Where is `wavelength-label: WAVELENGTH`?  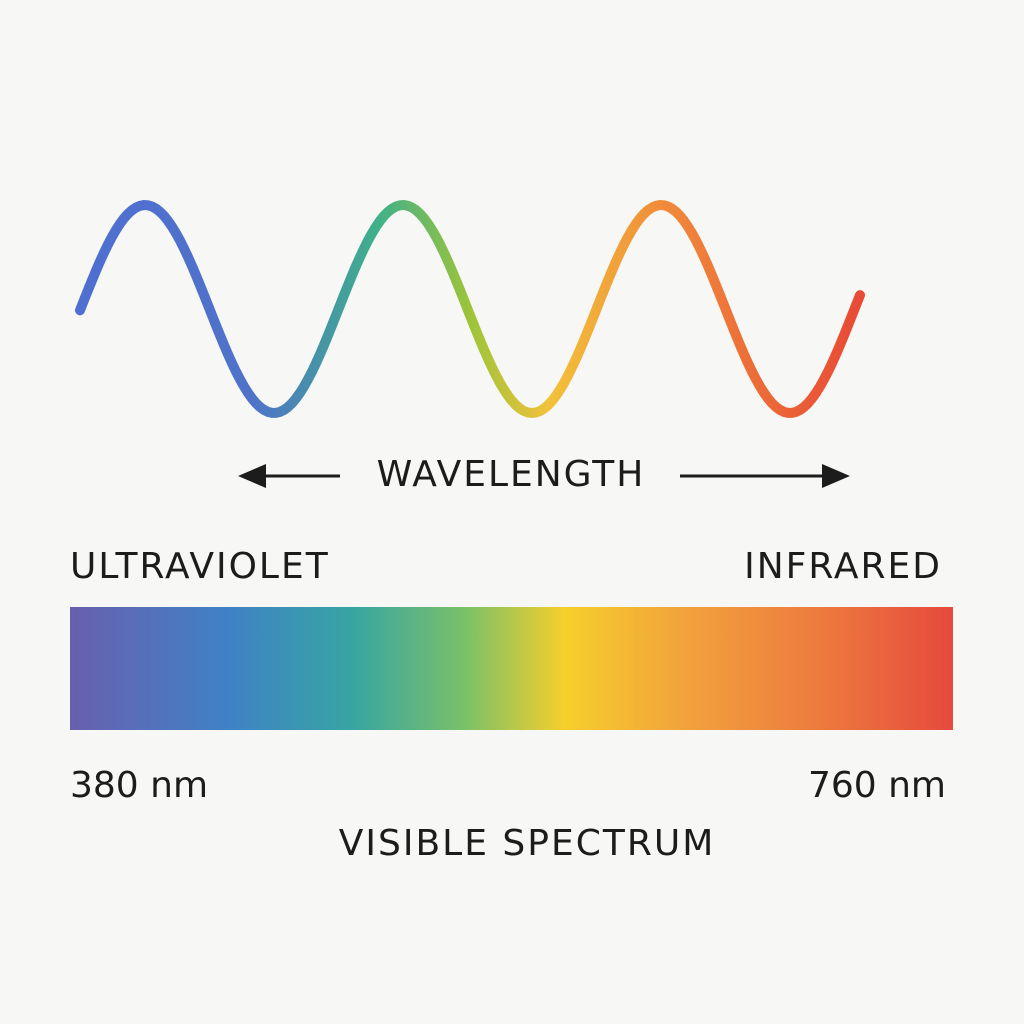 wavelength-label: WAVELENGTH is located at coordinates (511, 474).